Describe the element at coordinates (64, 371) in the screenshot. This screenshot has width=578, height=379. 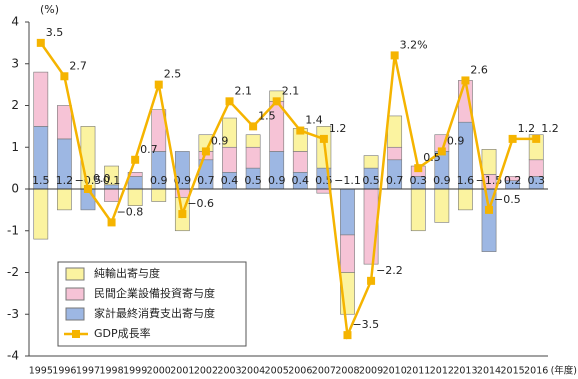
I see `x-tick-label: 1996` at that location.